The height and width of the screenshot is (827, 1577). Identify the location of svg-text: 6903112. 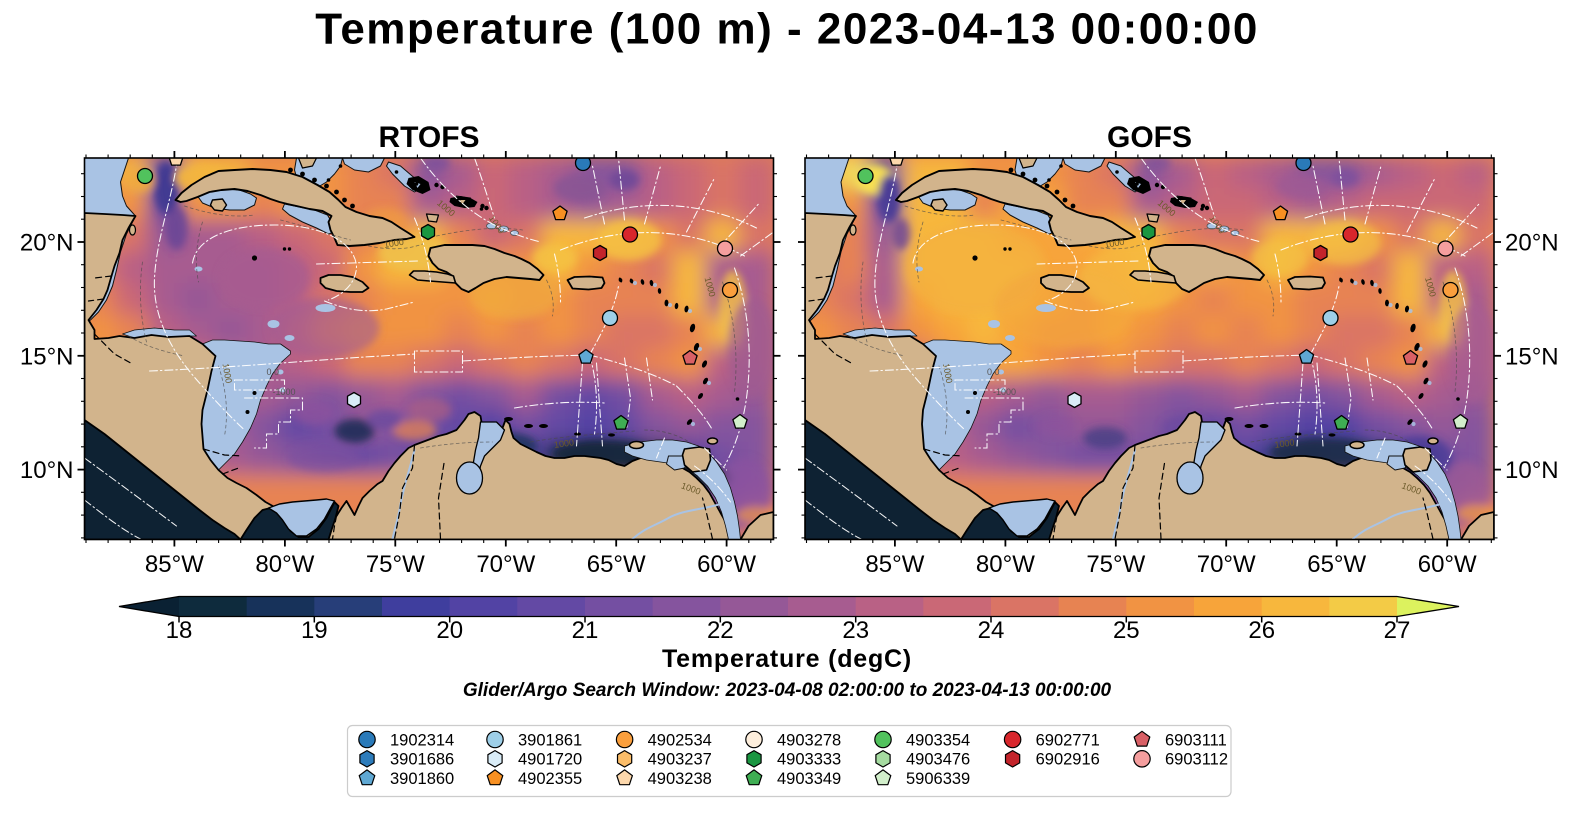
(1196, 760).